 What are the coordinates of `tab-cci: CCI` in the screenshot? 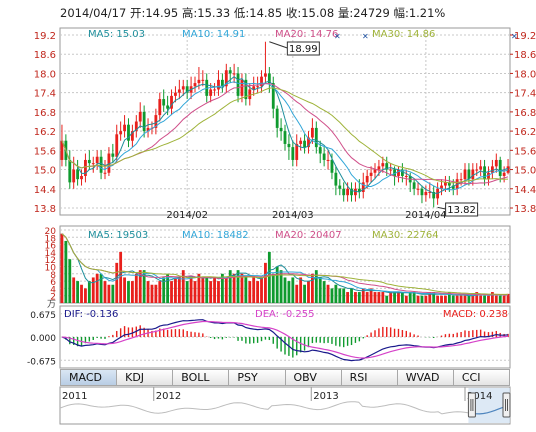 It's located at (481, 377).